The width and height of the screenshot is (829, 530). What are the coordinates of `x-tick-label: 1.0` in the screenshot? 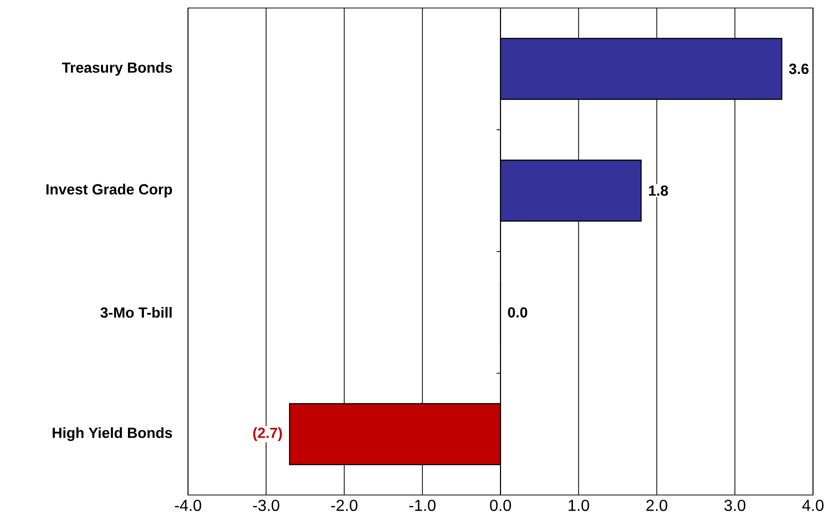 It's located at (579, 506).